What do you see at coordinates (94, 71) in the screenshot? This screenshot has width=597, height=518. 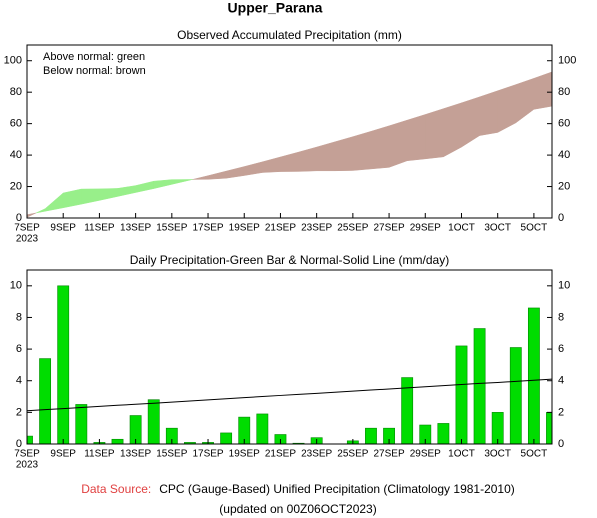 I see `legend-text: Below normal: brown` at bounding box center [94, 71].